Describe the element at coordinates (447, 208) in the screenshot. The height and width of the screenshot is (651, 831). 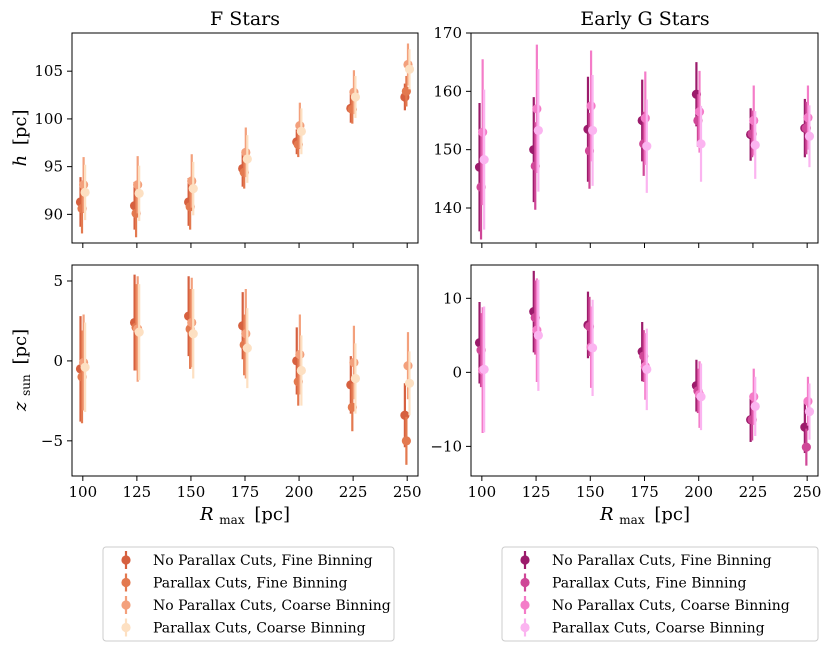
I see `y-tick-label: 140` at that location.